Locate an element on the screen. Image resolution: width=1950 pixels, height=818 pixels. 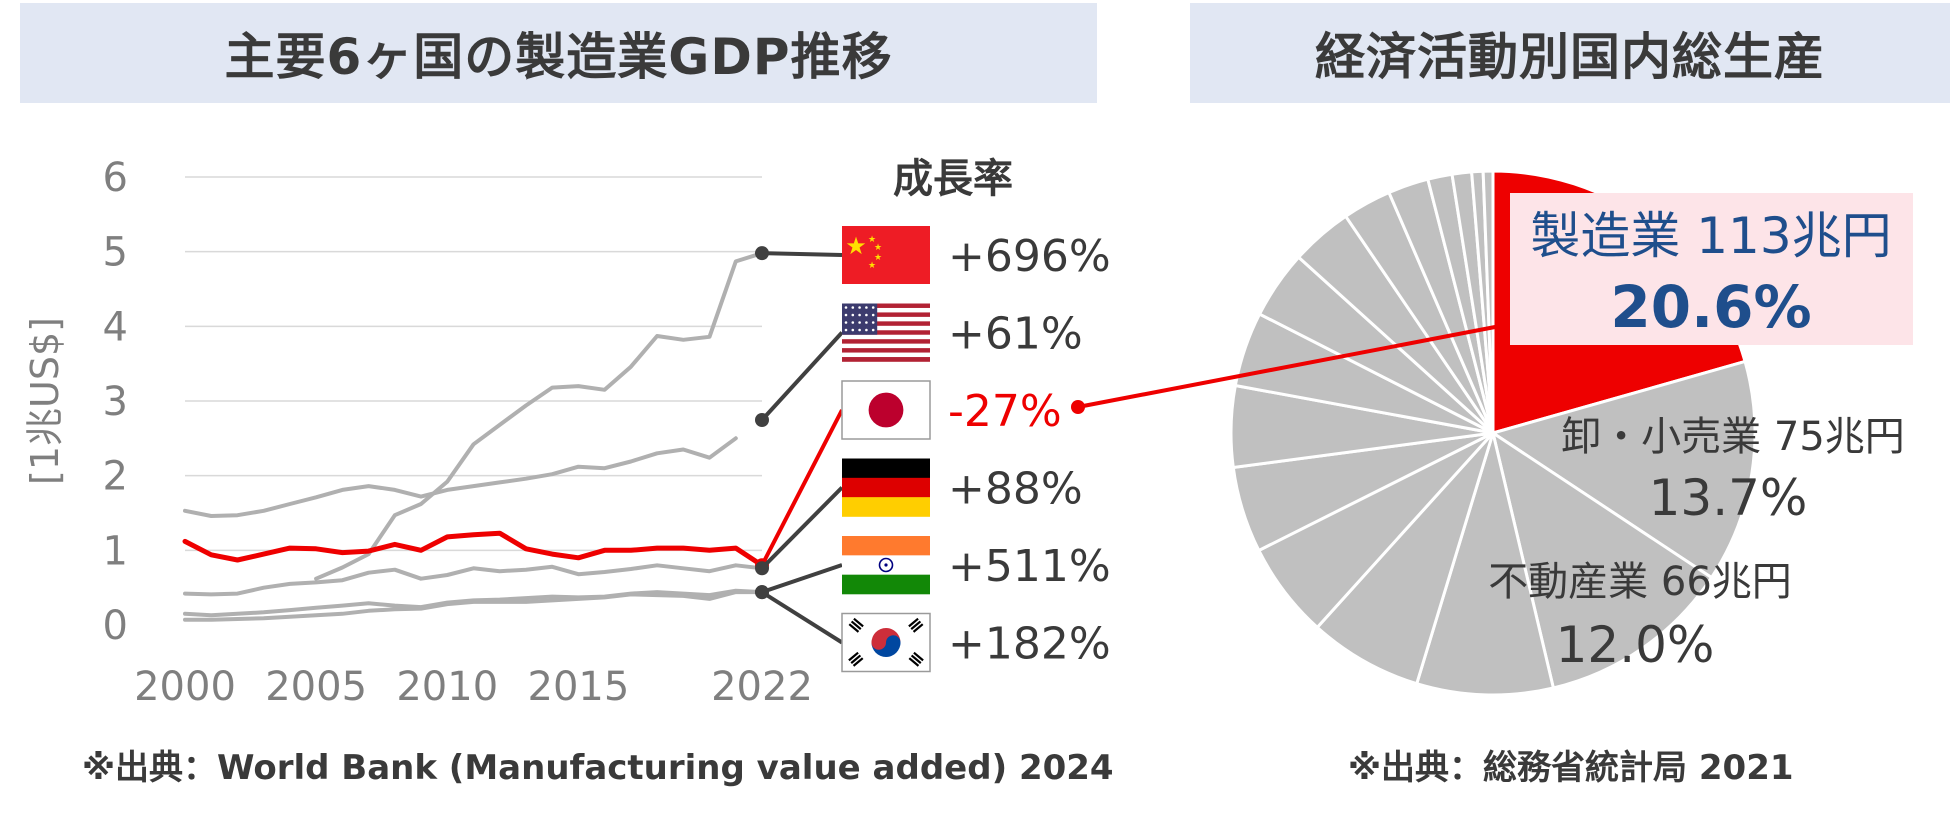
x-tick-label: 2015 is located at coordinates (579, 687).